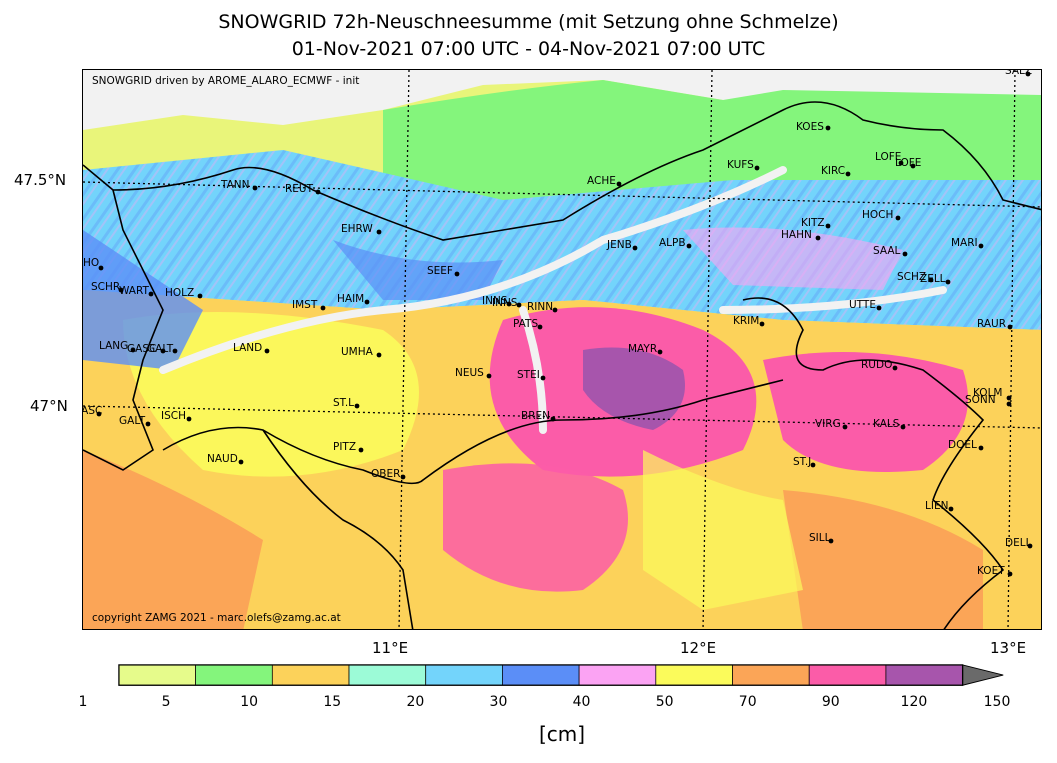 The width and height of the screenshot is (1057, 763). What do you see at coordinates (1018, 73) in the screenshot?
I see `station-label: SALZ` at bounding box center [1018, 73].